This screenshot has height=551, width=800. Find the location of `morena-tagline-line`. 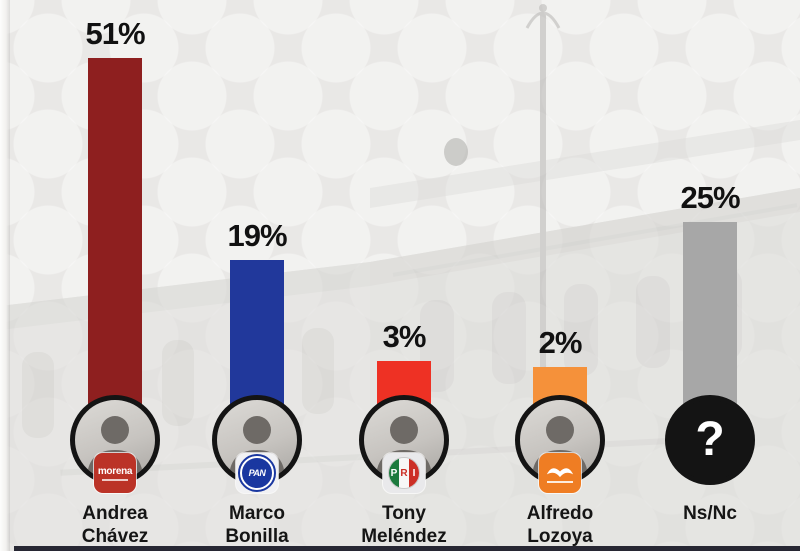

morena-tagline-line is located at coordinates (115, 479).